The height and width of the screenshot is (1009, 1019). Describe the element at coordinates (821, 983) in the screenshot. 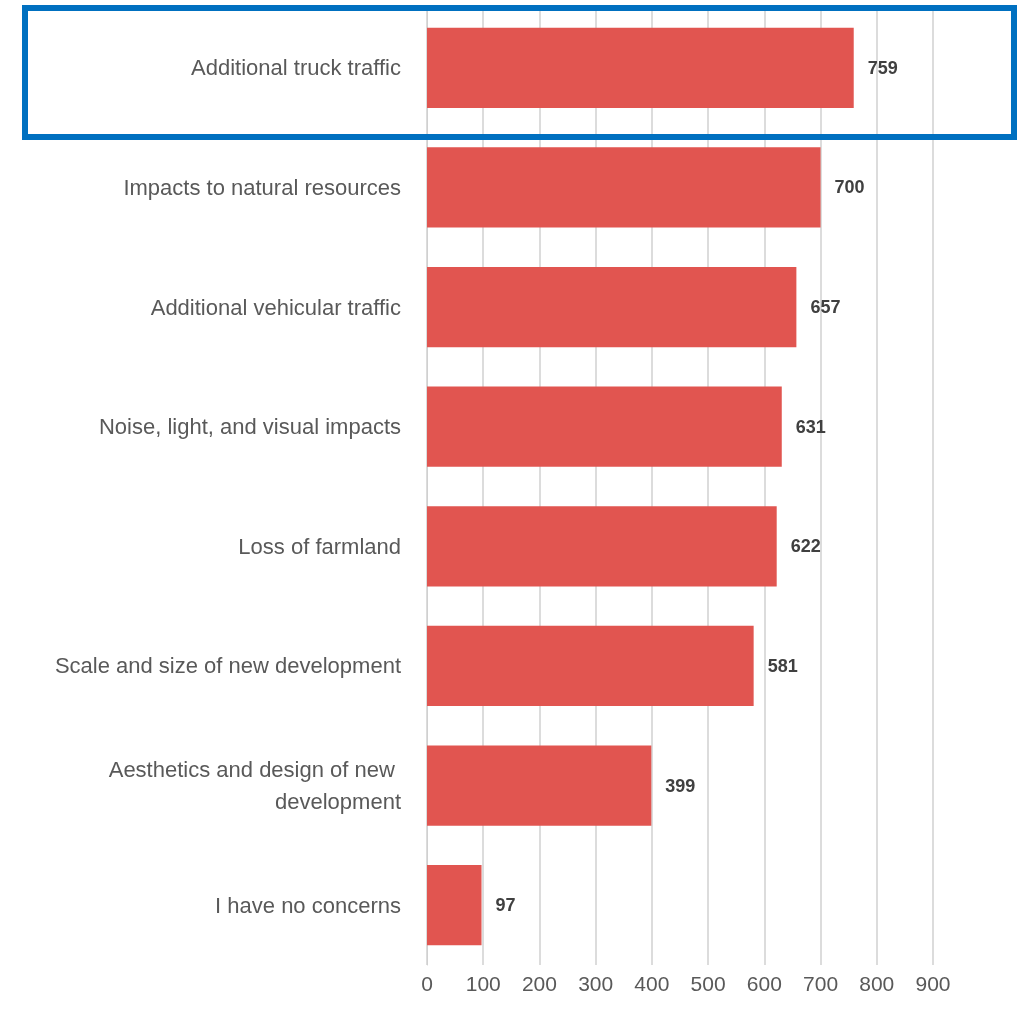

I see `x-tick-label: 700` at that location.